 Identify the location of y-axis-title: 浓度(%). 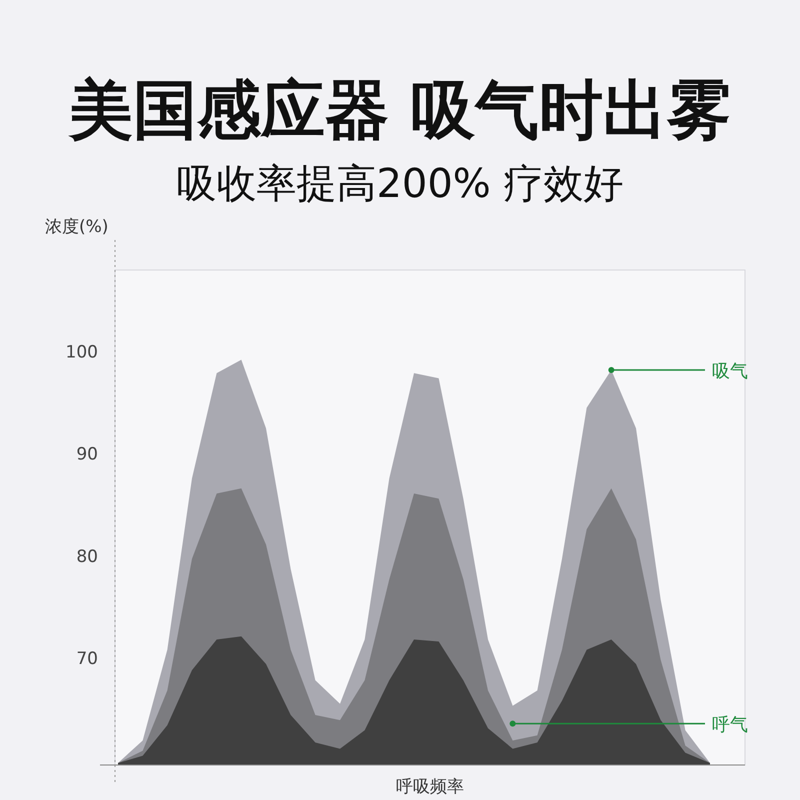
(76, 227).